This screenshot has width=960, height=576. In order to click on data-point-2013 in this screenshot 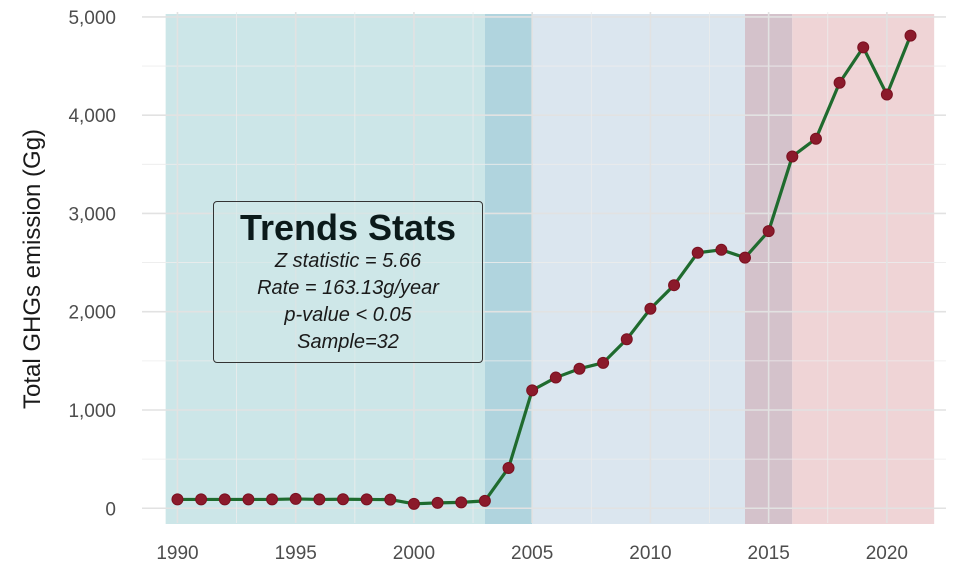, I will do `click(721, 249)`.